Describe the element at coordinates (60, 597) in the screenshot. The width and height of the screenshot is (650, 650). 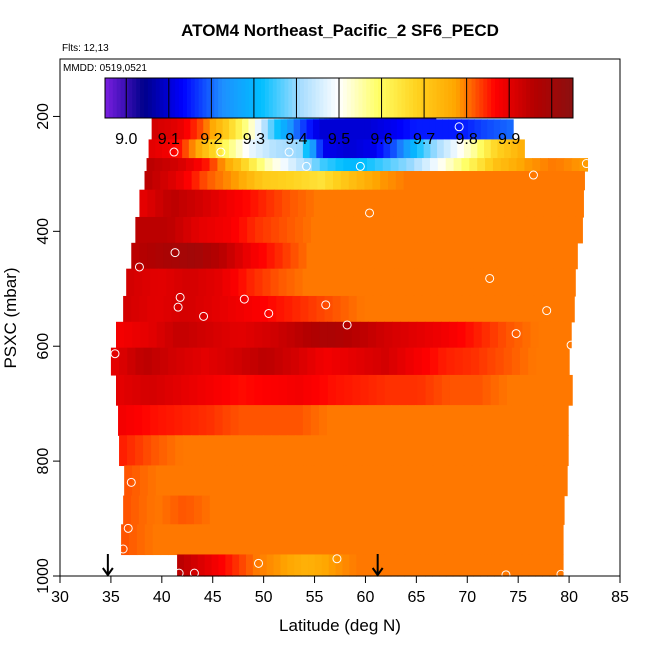
I see `x-tick-label: 30` at that location.